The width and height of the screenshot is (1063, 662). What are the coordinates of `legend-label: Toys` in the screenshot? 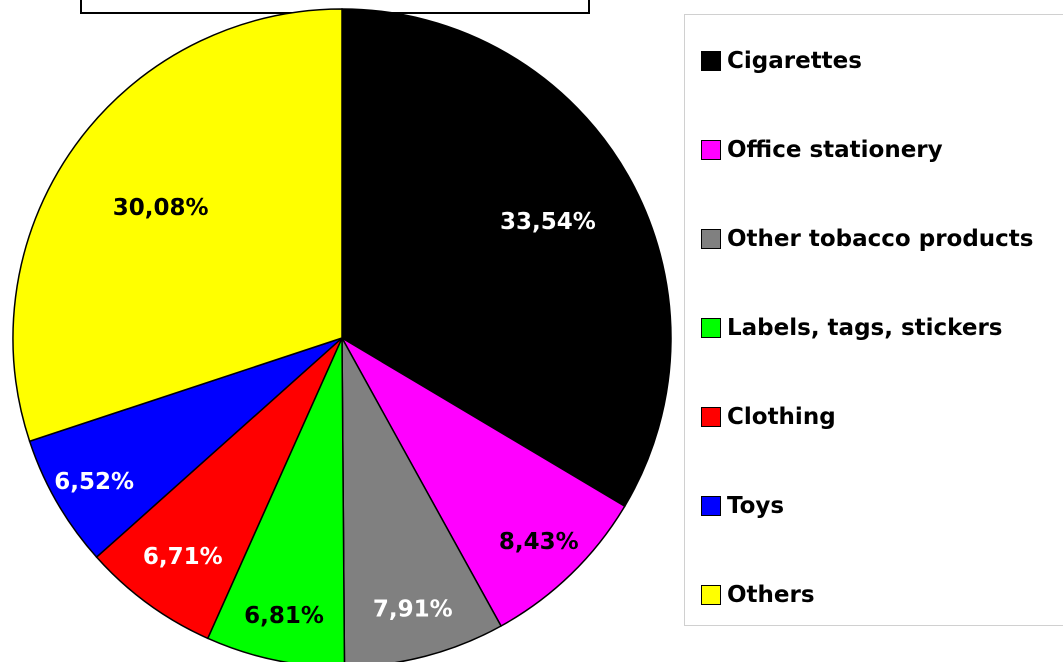 It's located at (756, 506).